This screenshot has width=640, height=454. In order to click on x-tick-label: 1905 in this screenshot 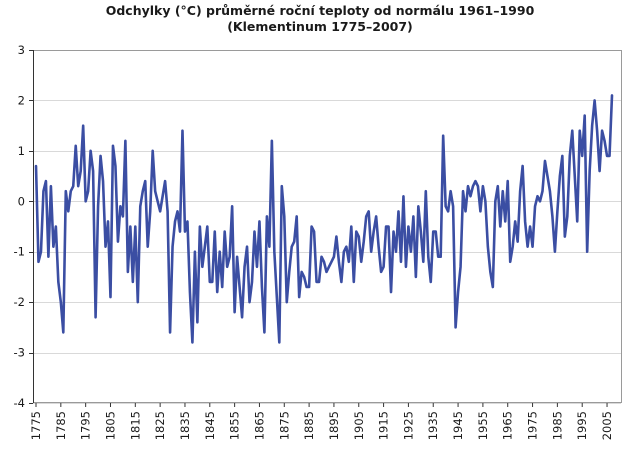, I will do `click(359, 425)`.